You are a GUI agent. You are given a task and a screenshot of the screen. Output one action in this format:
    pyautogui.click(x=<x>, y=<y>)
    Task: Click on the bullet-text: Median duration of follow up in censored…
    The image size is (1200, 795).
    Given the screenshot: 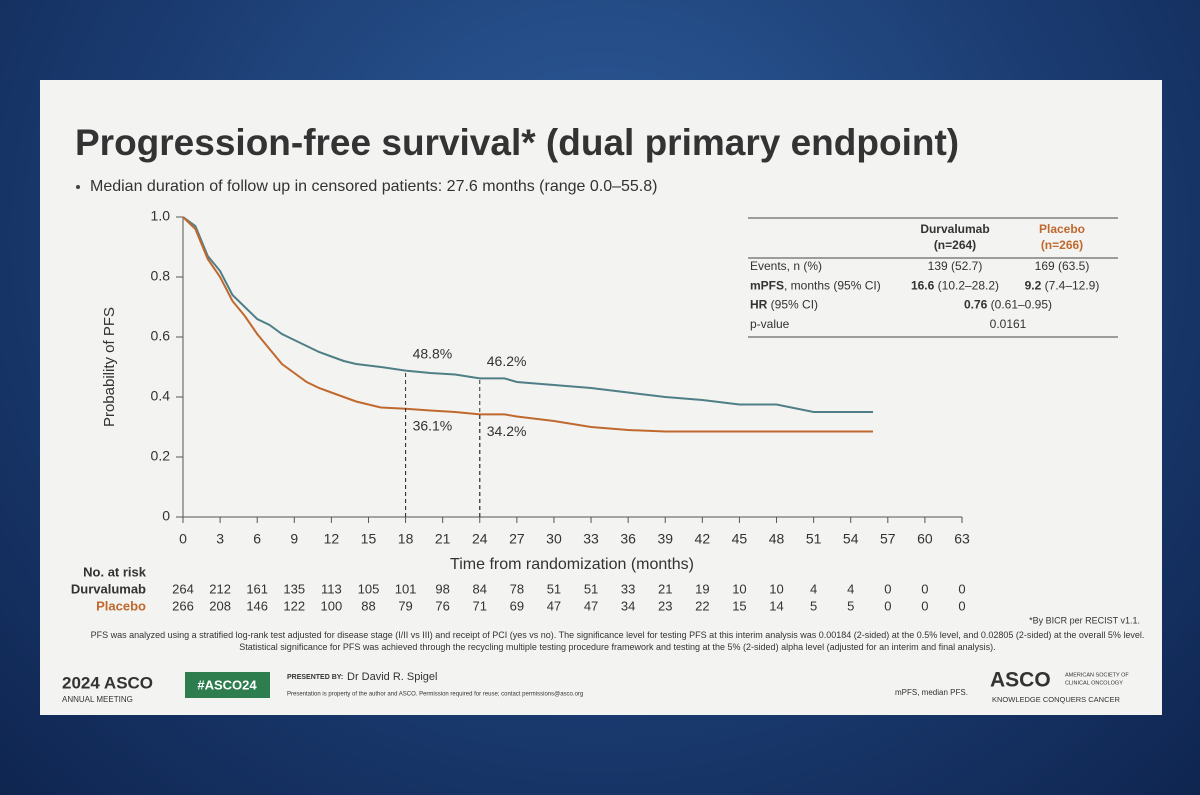 What is the action you would take?
    pyautogui.click(x=373, y=186)
    